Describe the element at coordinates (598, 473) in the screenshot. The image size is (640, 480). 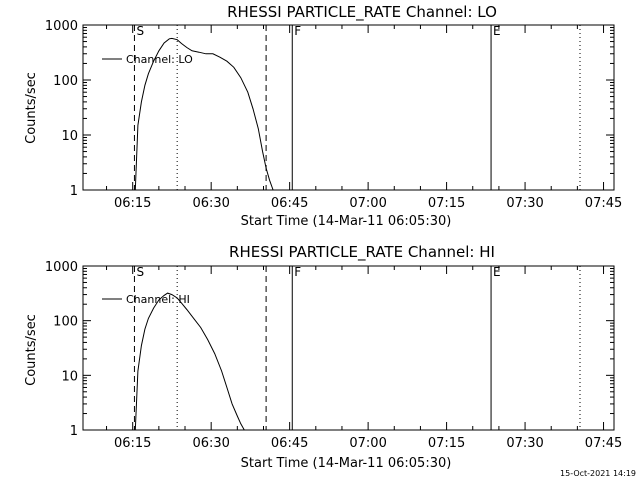
I see `generation-timestamp: 15-Oct-2021 14:19` at that location.